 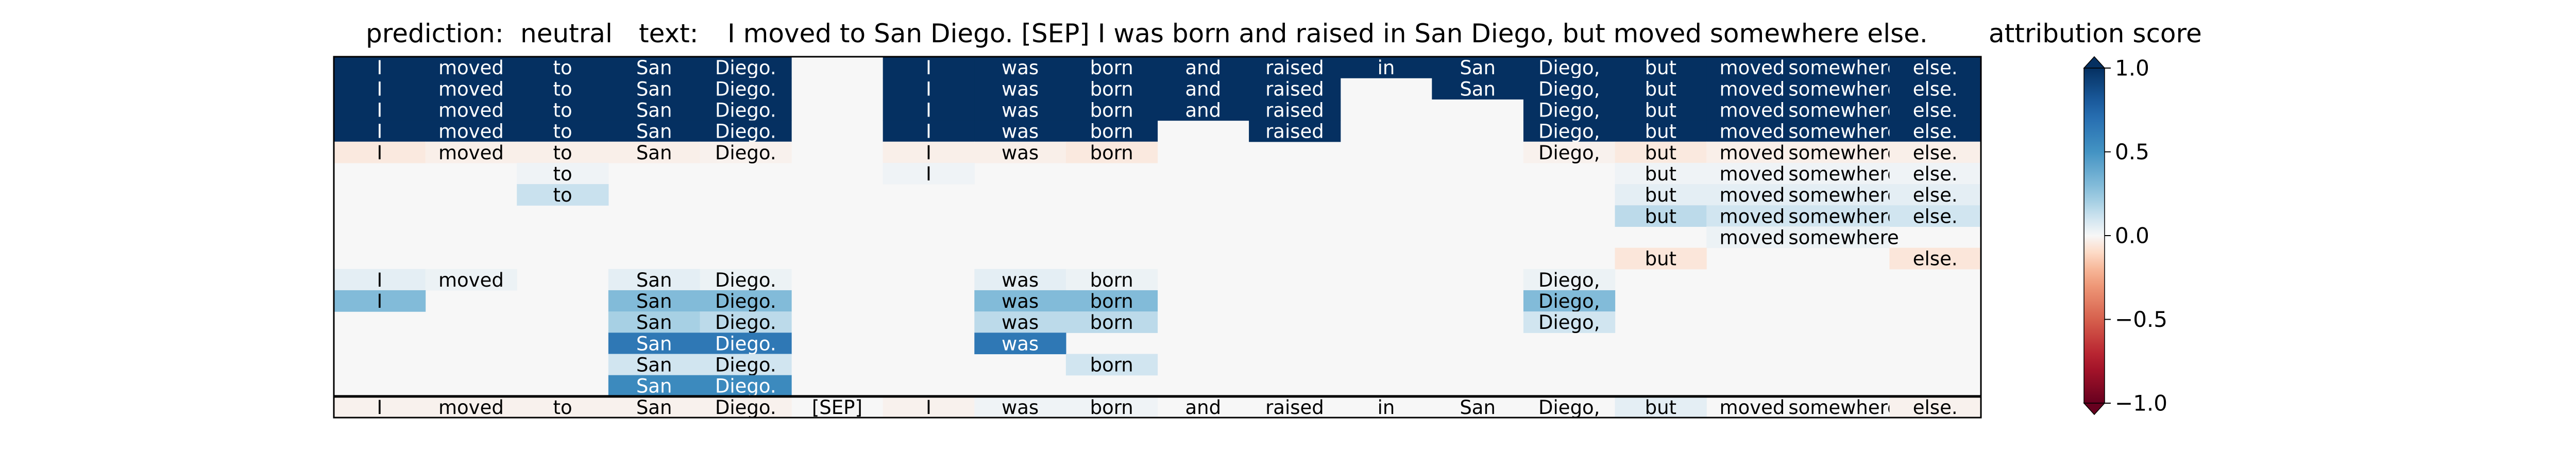 I want to click on colorbar-extend-max, so click(x=2094, y=62).